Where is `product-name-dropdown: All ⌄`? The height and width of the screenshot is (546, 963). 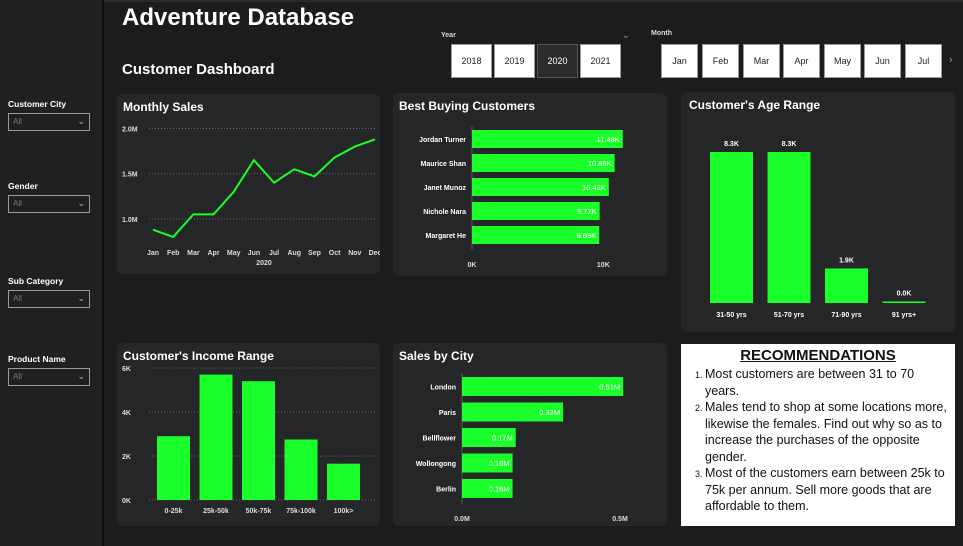 product-name-dropdown: All ⌄ is located at coordinates (49, 377).